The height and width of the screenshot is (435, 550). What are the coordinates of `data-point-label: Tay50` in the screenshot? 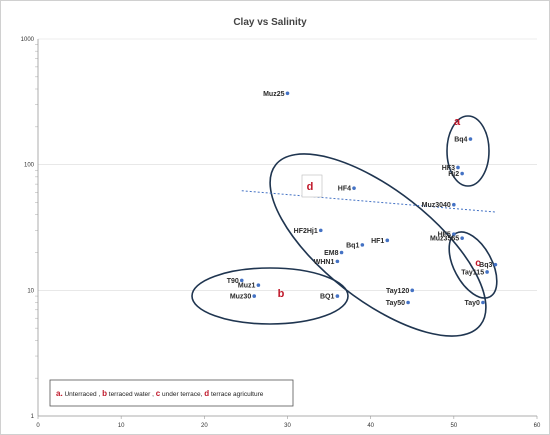 It's located at (395, 303).